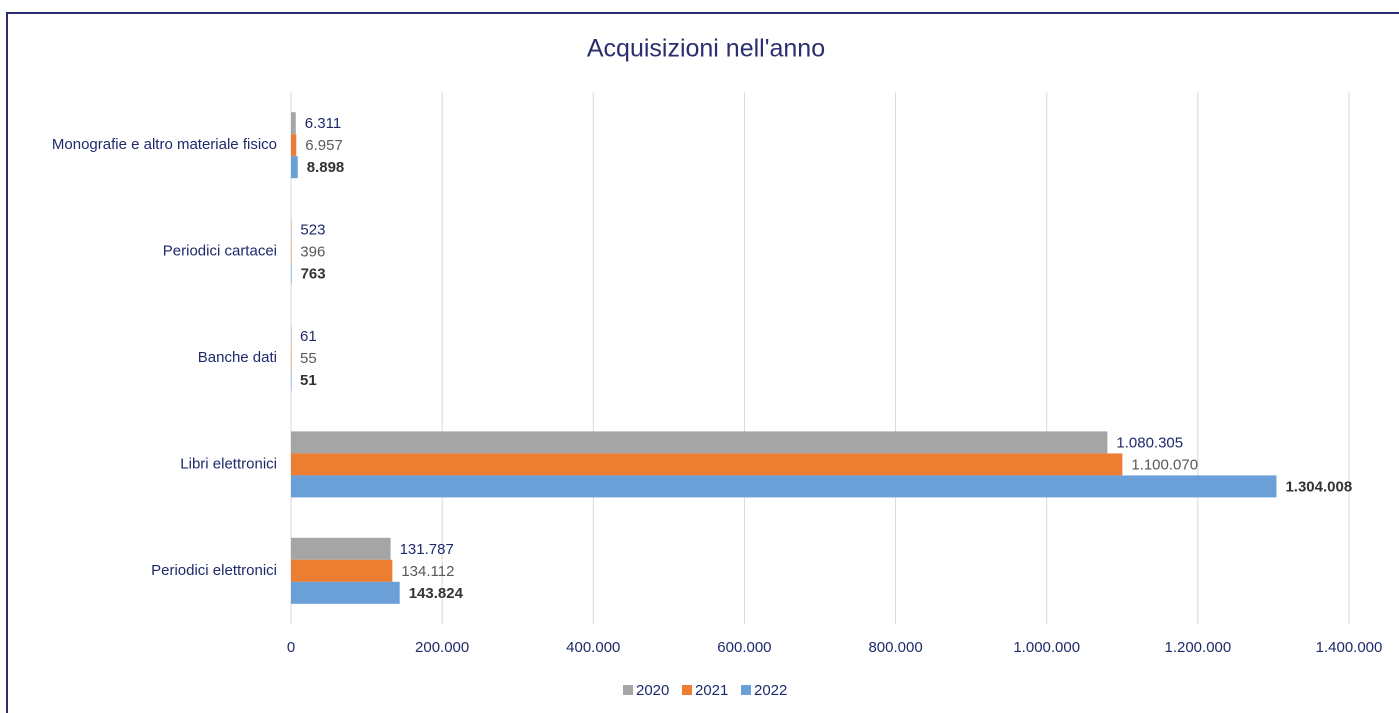 The height and width of the screenshot is (713, 1399). I want to click on data-label: 61, so click(308, 336).